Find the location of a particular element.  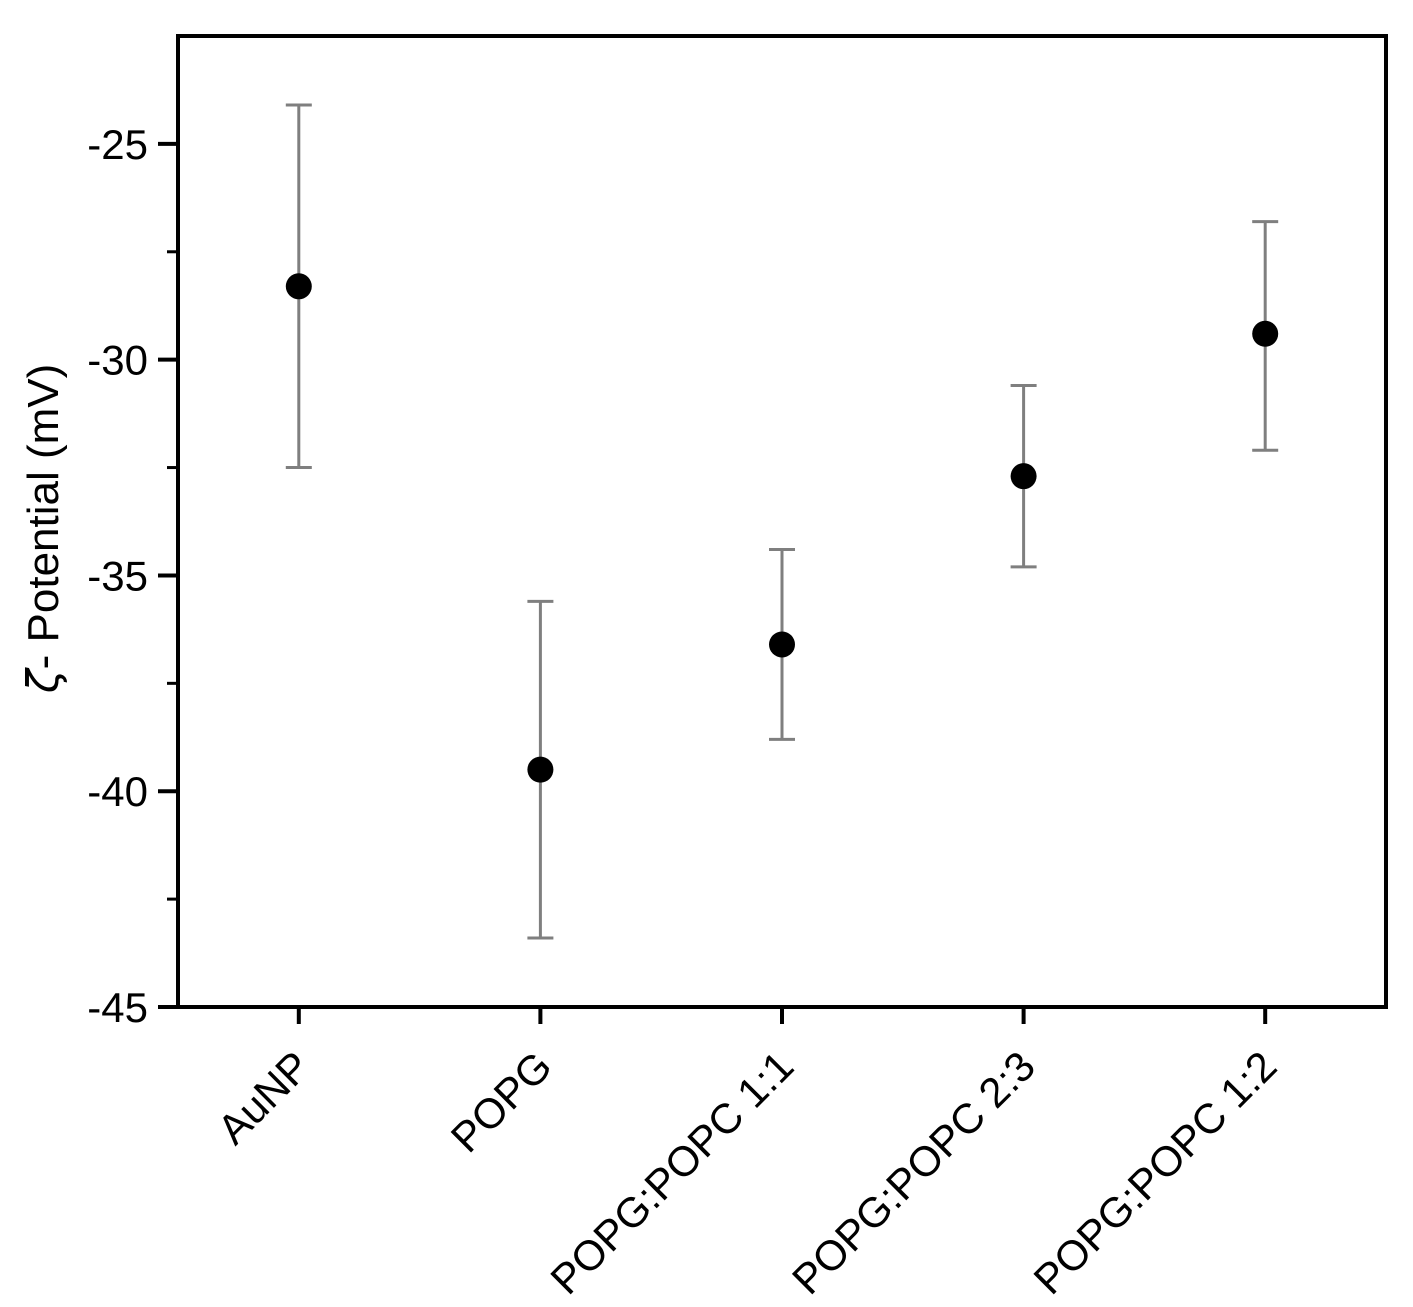

data-point-aunp is located at coordinates (298, 286).